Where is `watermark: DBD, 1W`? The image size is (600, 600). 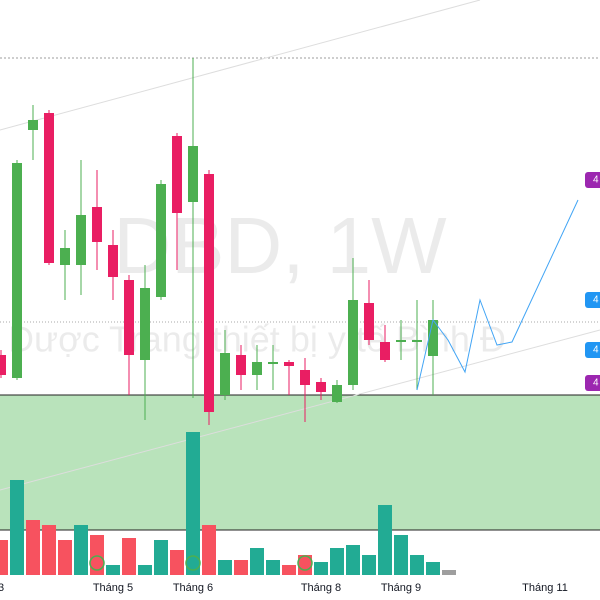
watermark: DBD, 1W is located at coordinates (280, 245).